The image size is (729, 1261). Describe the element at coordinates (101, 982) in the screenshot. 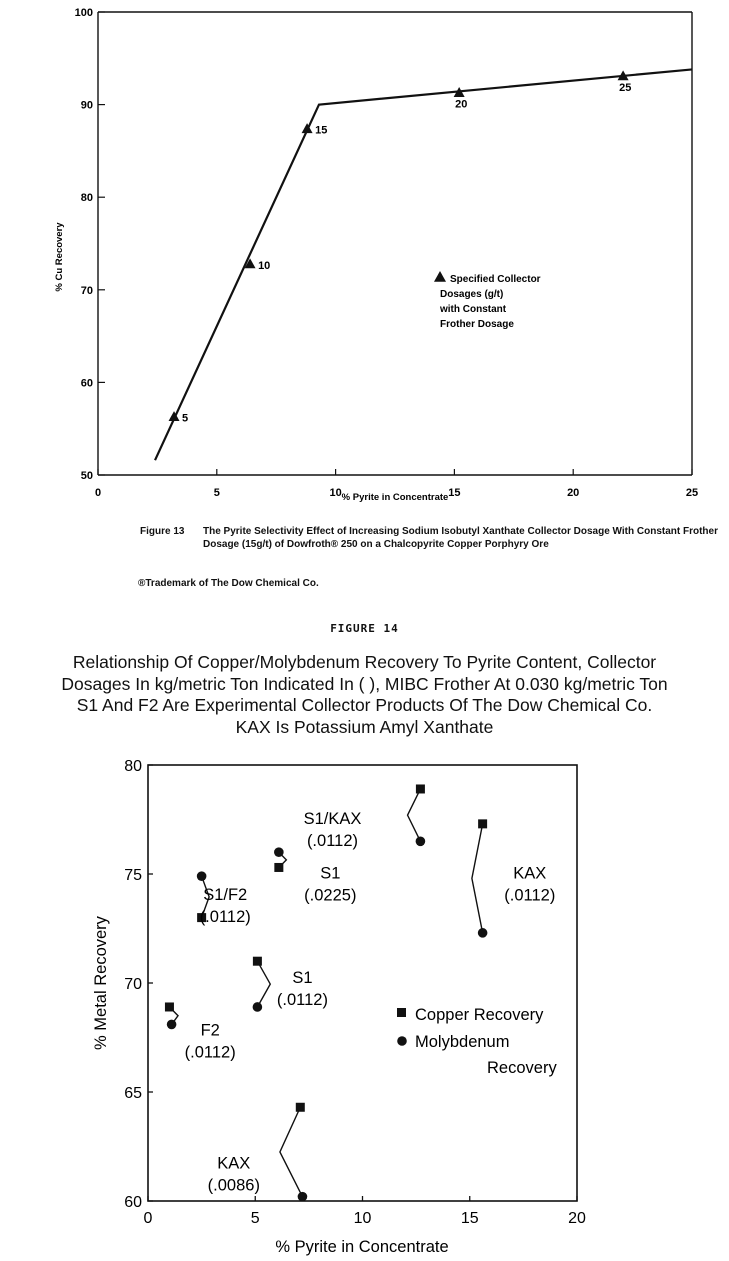

I see `y-axis-title: % Metal Recovery` at that location.